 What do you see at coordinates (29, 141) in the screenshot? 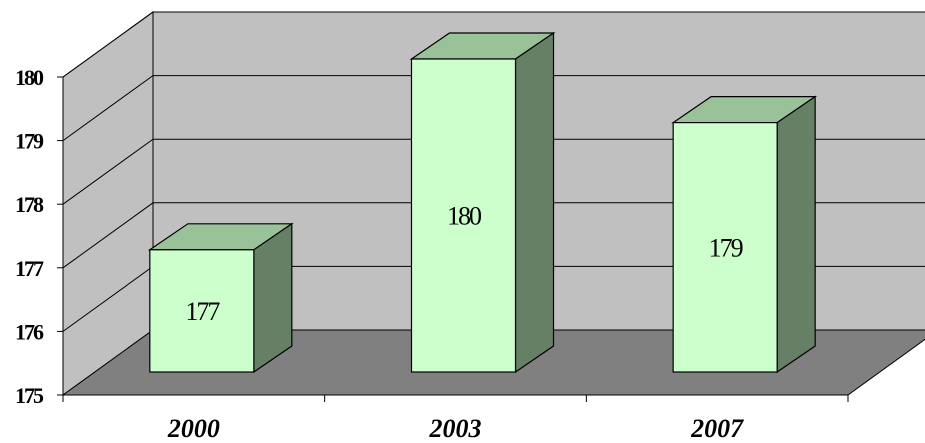
I see `y-tick-label-179: 179` at bounding box center [29, 141].